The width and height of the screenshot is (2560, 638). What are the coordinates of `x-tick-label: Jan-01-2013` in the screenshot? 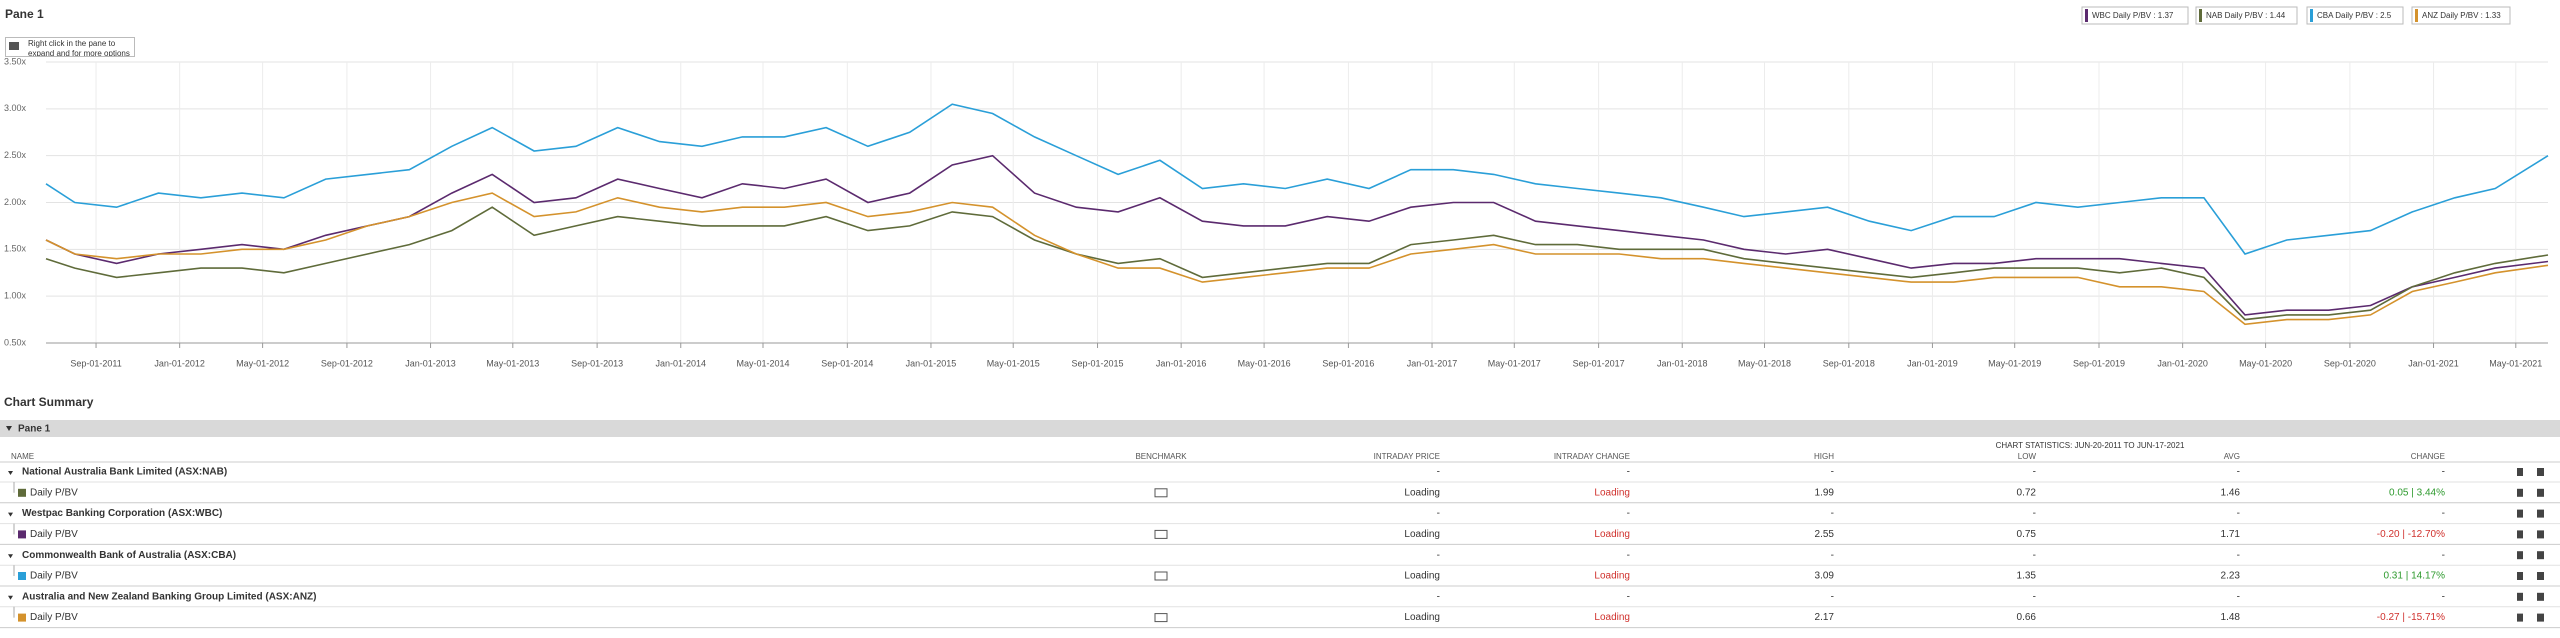 It's located at (430, 363).